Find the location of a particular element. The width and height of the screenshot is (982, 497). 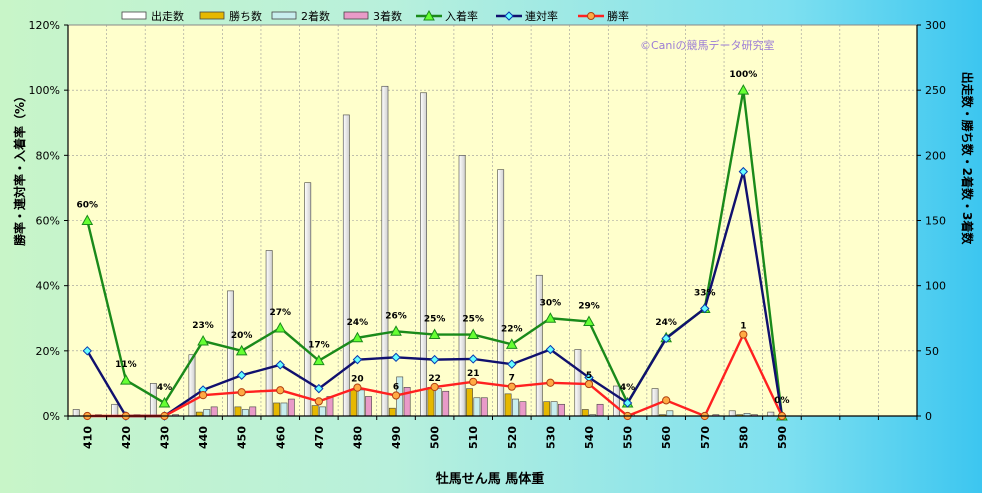

y-axis-right-label: 出走数・勝ち数・2着数・3着数 is located at coordinates (967, 159).